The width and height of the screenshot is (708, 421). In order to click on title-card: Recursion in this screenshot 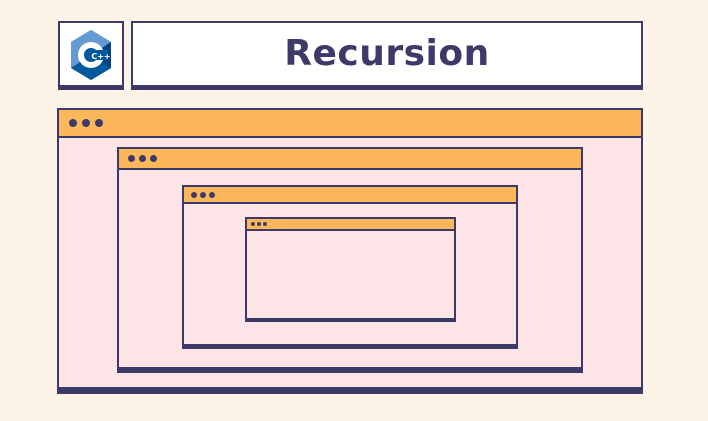, I will do `click(387, 55)`.